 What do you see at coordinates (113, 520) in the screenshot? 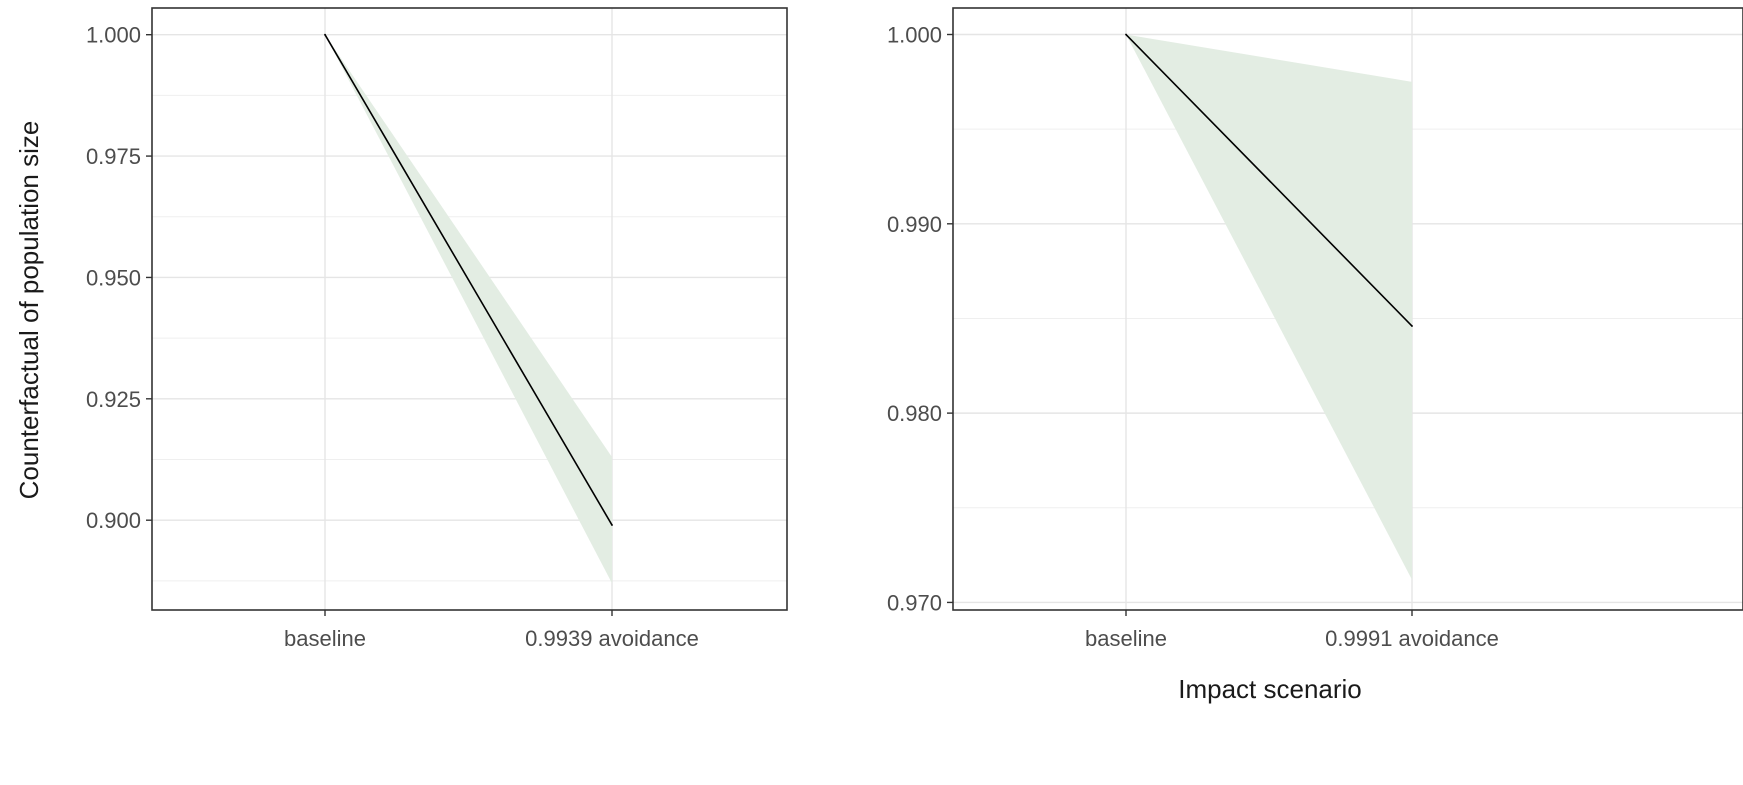
I see `left-y-tick-label-0: 0.900` at bounding box center [113, 520].